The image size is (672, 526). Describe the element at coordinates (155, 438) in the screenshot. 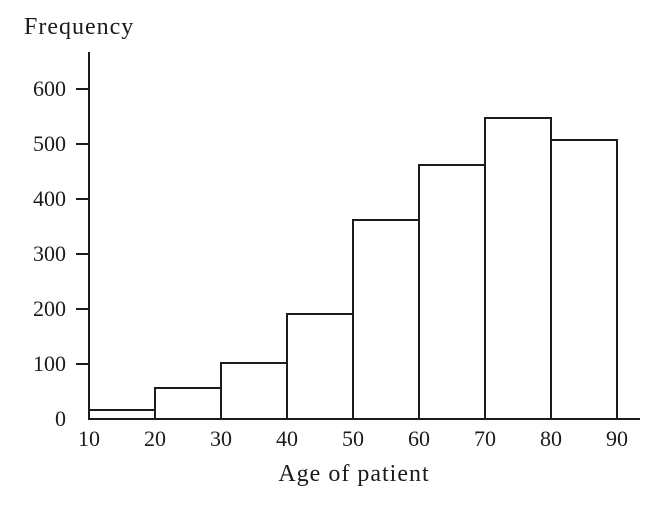

I see `x-tick-label-20: 20` at that location.